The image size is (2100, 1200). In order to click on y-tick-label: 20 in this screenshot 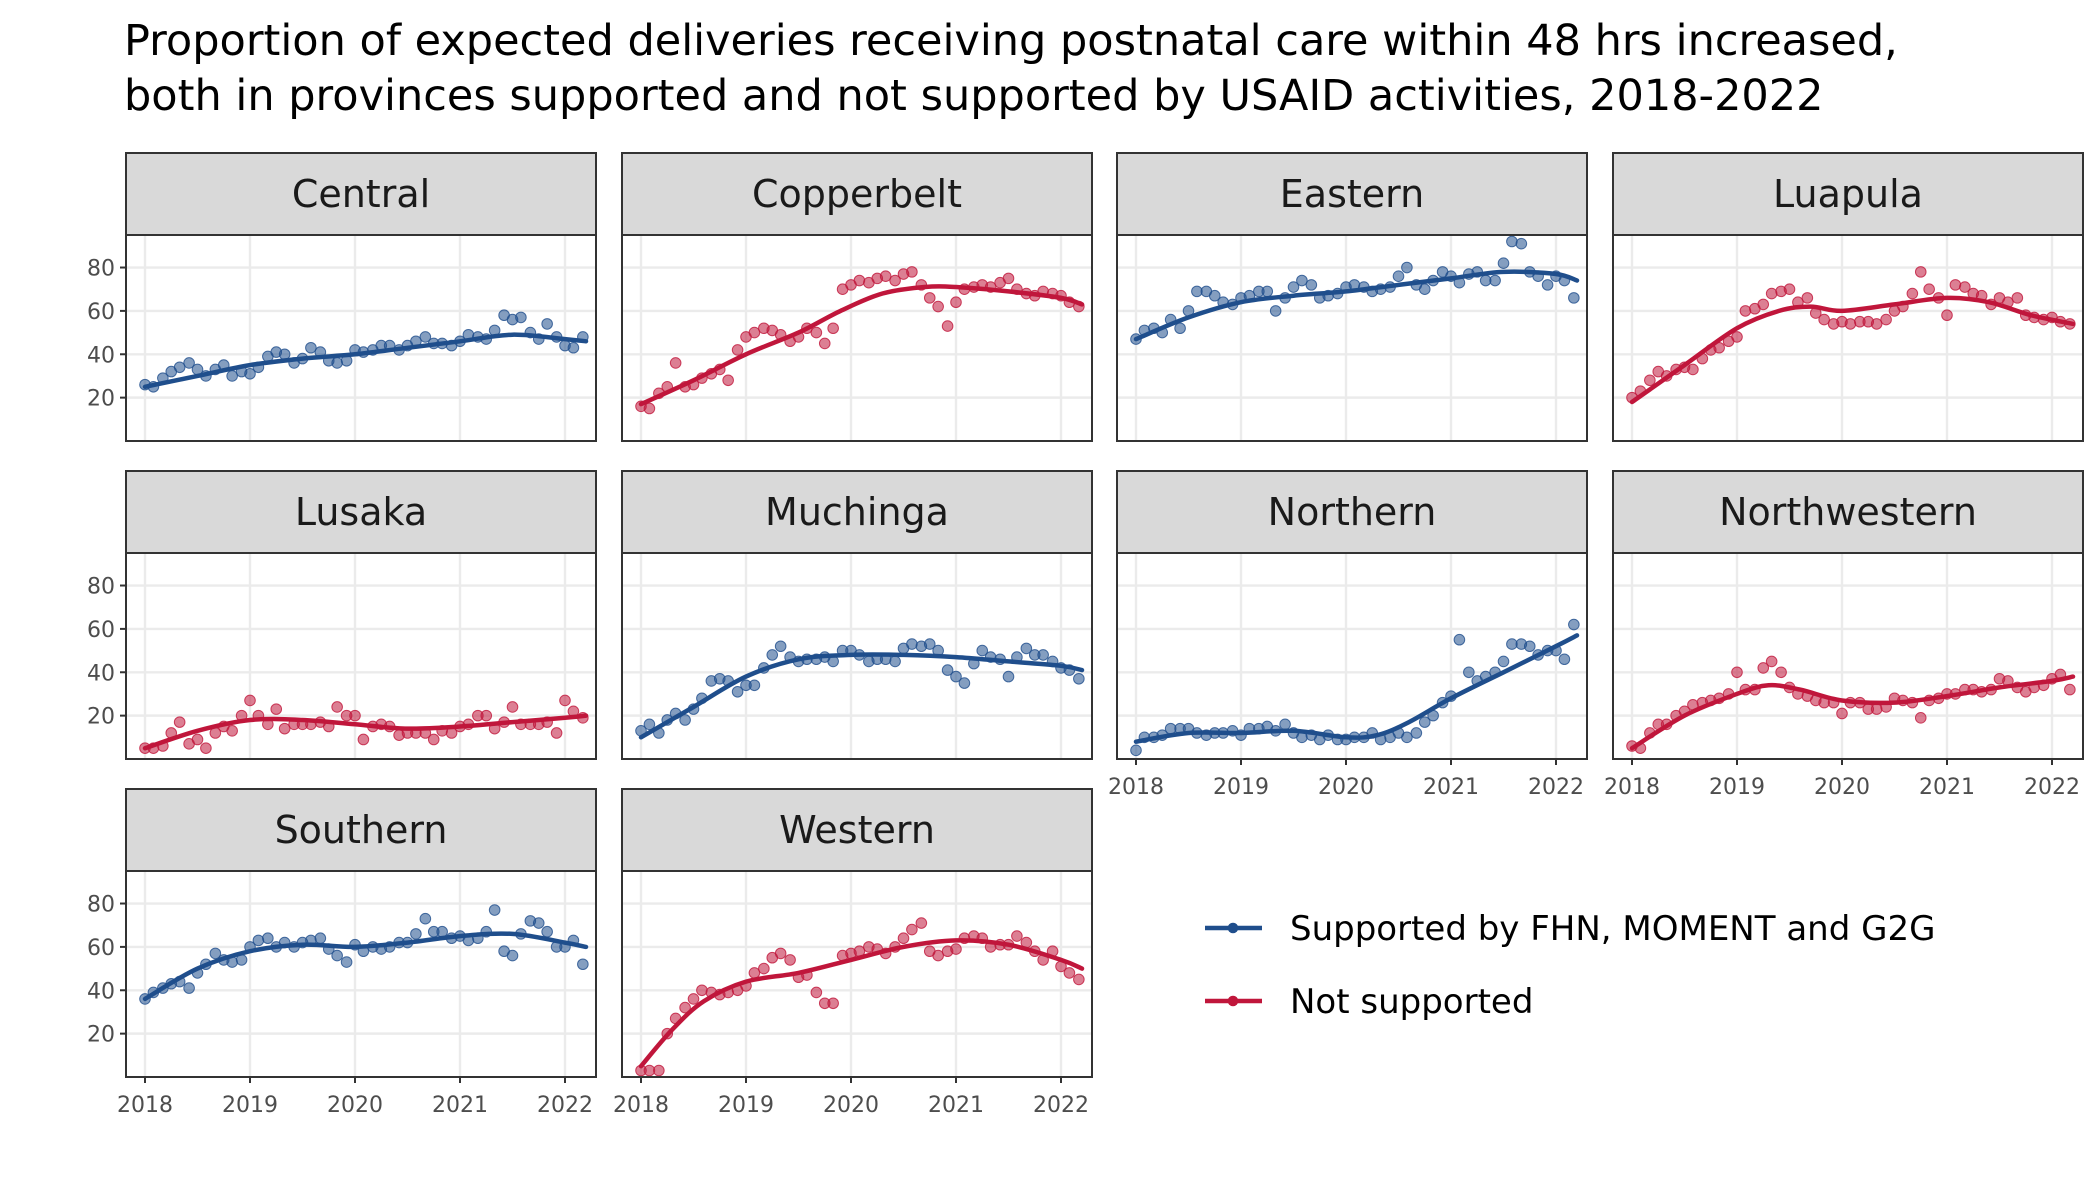, I will do `click(101, 717)`.